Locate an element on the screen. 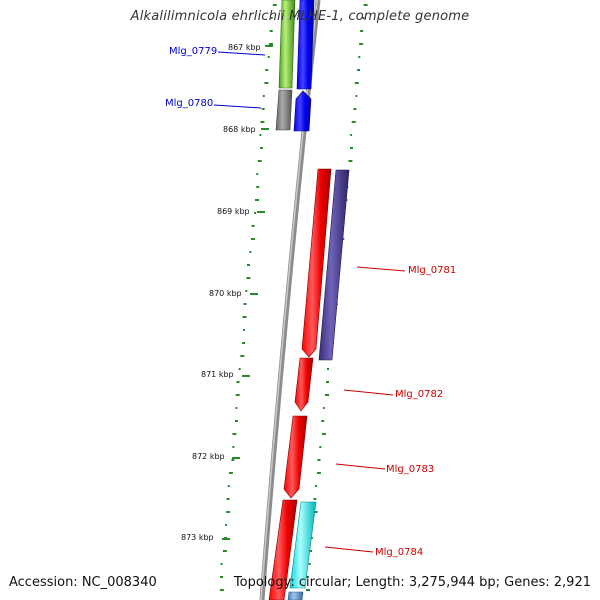 The height and width of the screenshot is (600, 600). tick-label-867: 867 kbp is located at coordinates (244, 47).